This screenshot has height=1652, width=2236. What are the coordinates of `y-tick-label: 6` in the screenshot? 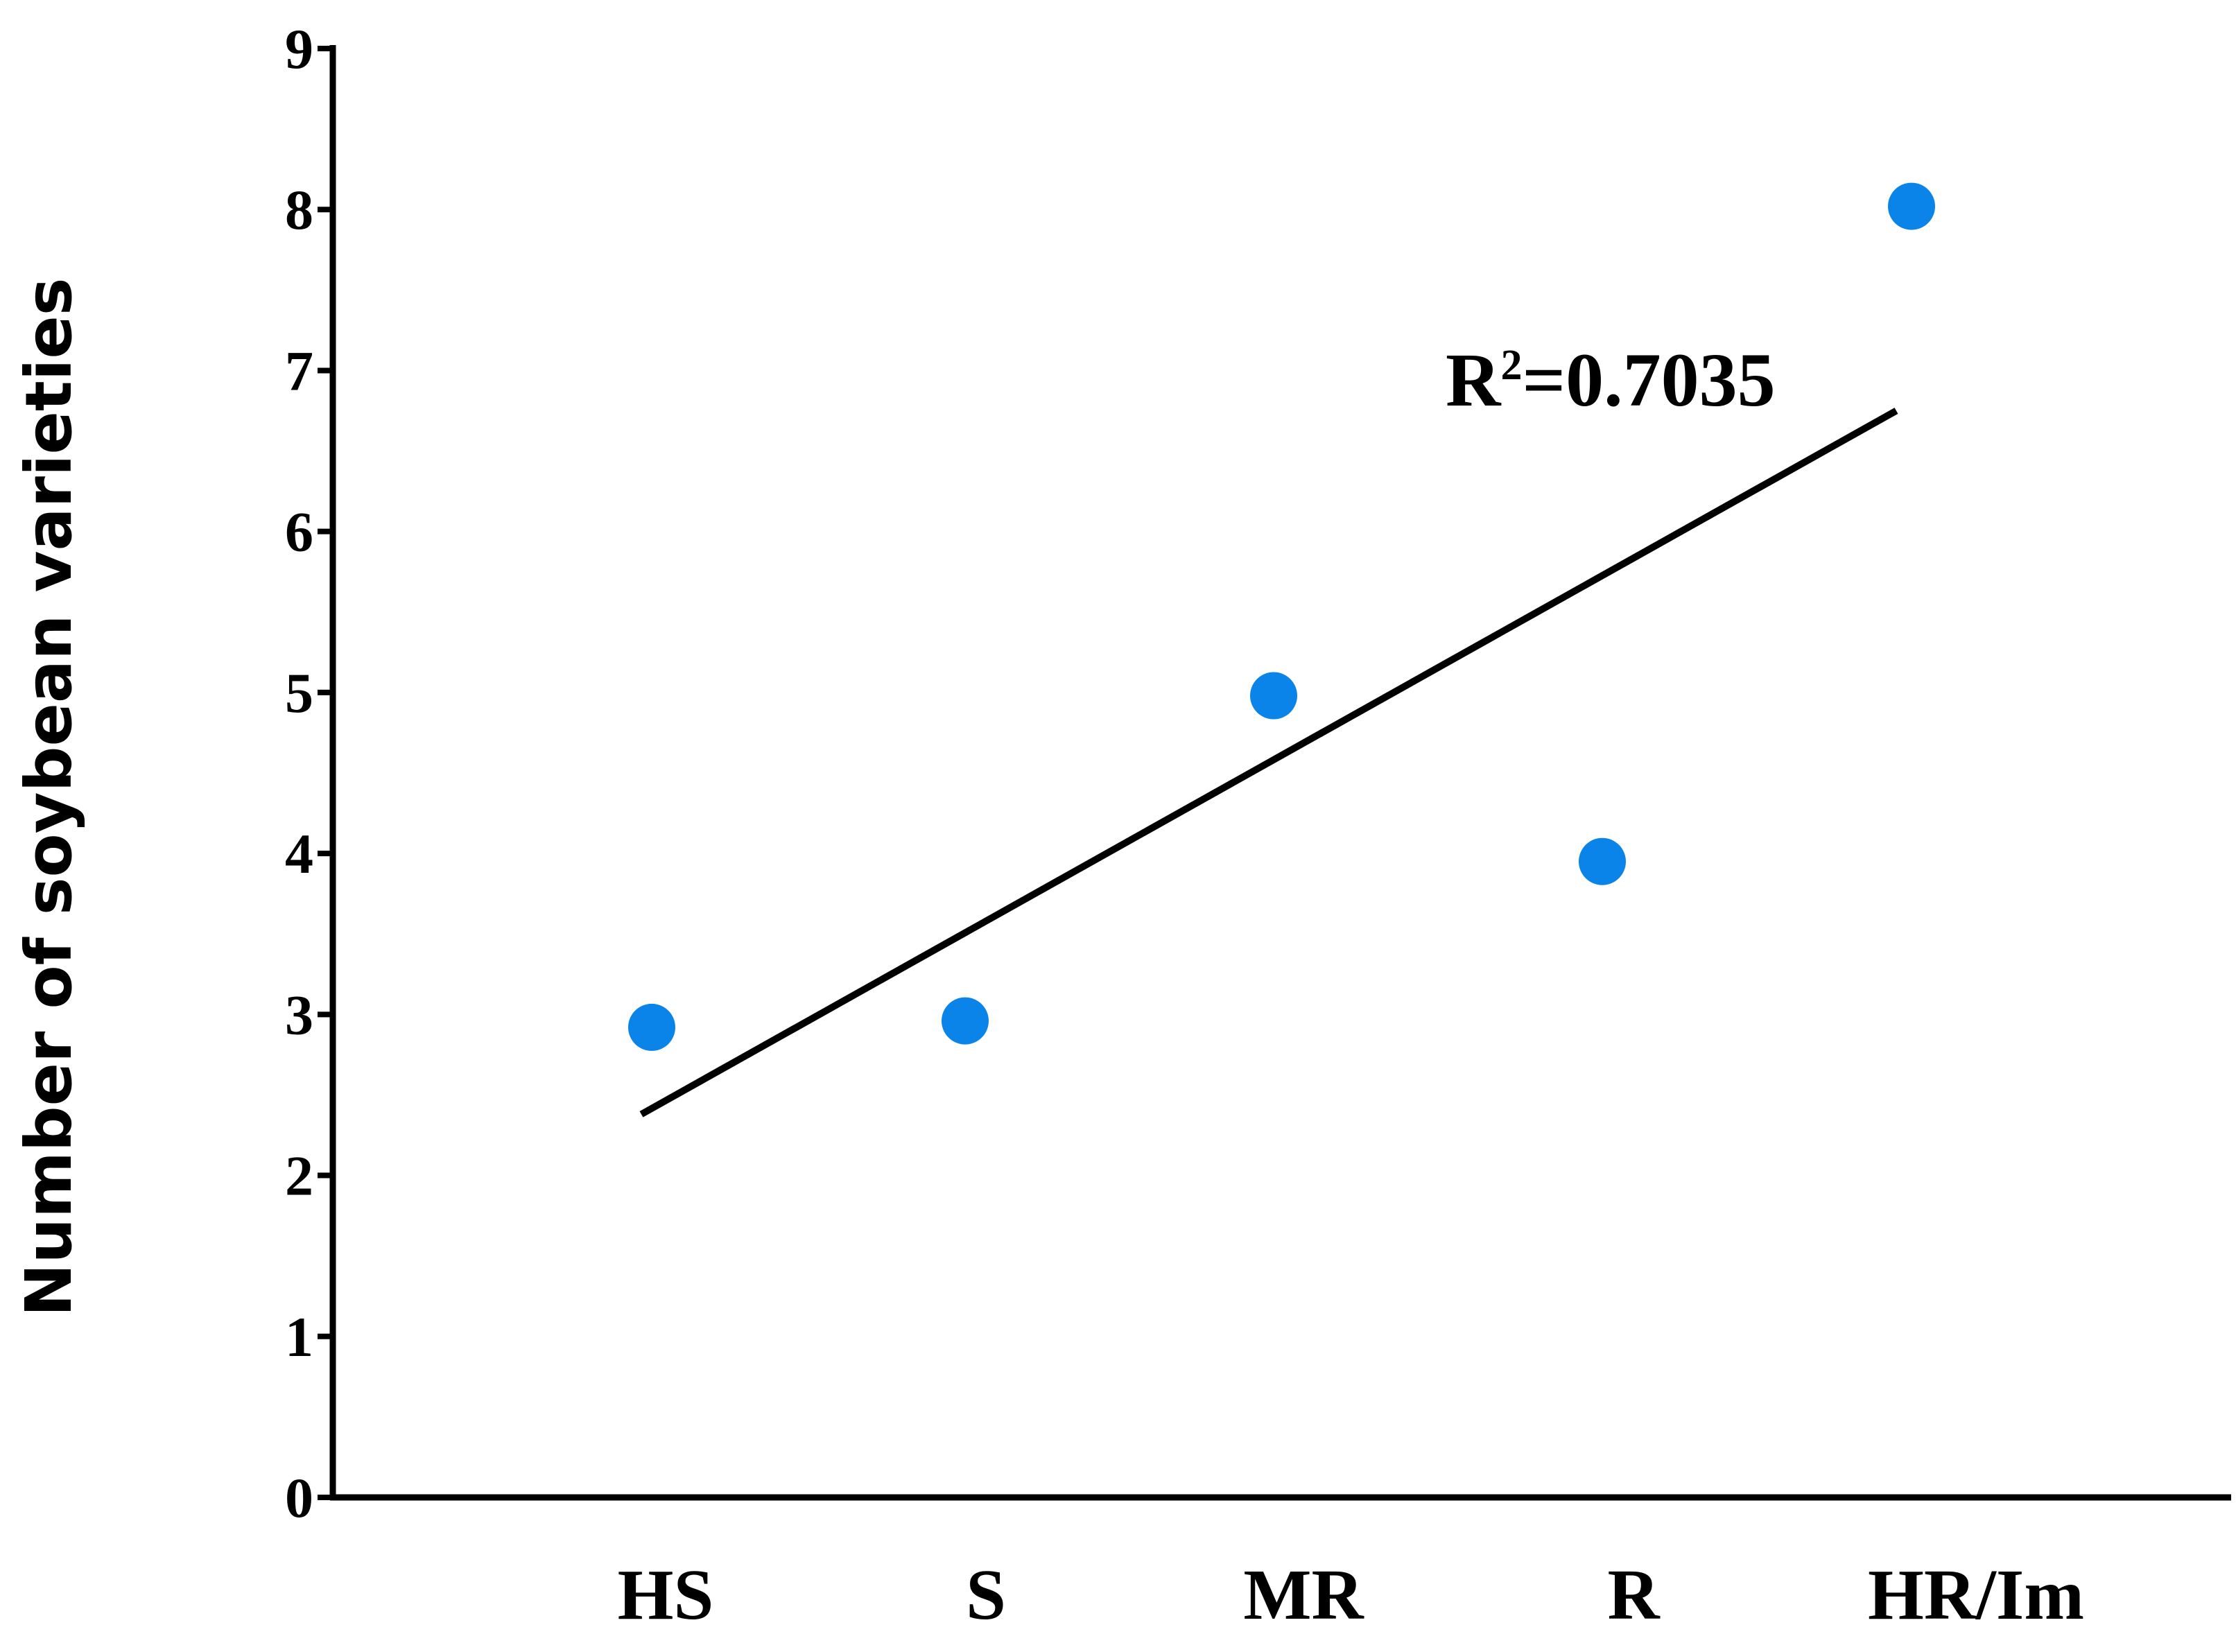 It's located at (299, 532).